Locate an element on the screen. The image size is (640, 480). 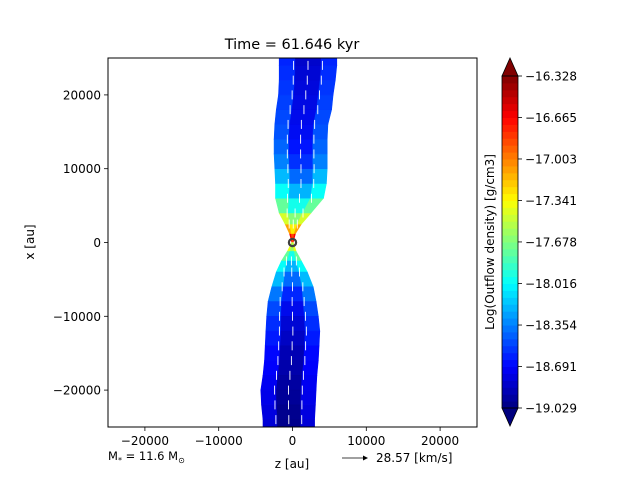
colorbar-tick-label: −18.016 is located at coordinates (551, 284).